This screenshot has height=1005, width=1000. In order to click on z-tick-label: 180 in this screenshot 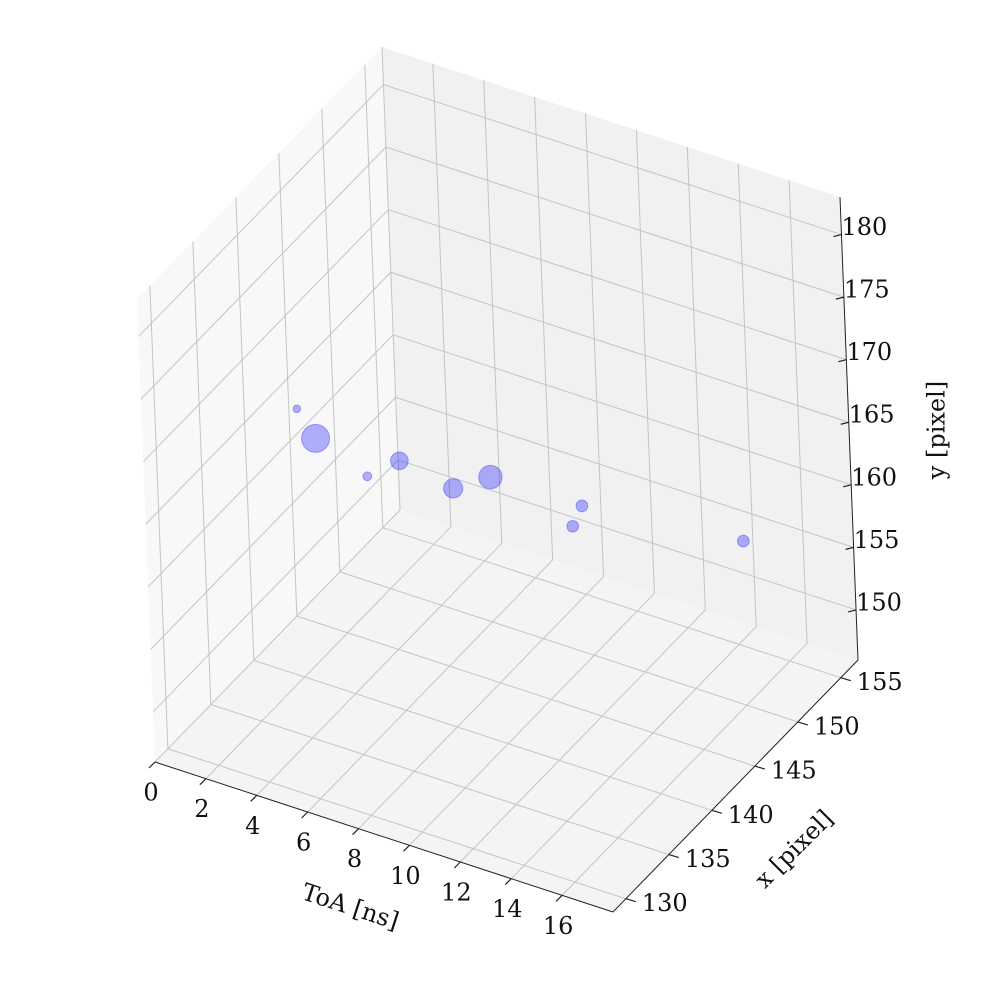, I will do `click(864, 227)`.